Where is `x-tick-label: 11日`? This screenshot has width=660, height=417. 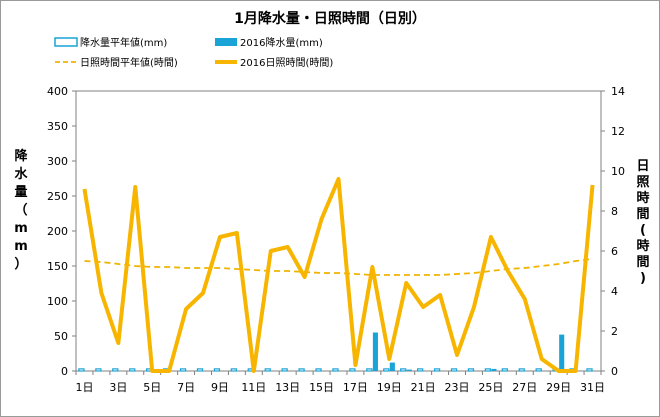
x-tick-label: 11日 is located at coordinates (253, 387).